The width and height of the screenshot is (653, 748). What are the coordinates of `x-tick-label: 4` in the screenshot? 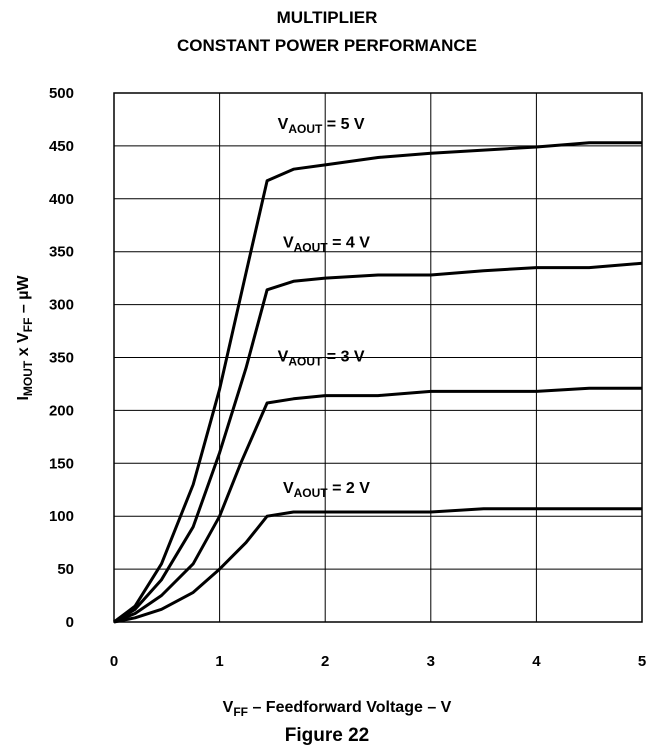 It's located at (536, 661).